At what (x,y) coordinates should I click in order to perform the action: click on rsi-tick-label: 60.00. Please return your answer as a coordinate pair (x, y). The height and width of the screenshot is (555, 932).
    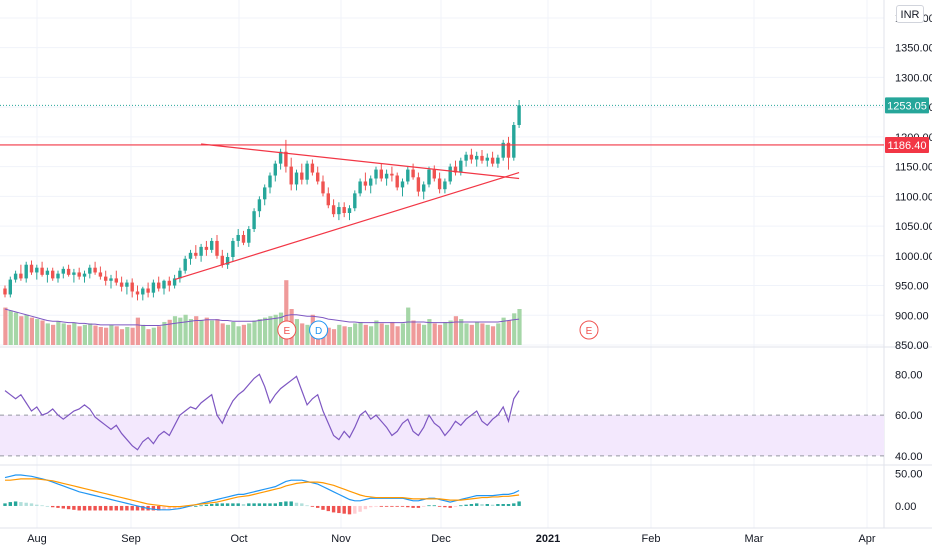
    Looking at the image, I should click on (909, 416).